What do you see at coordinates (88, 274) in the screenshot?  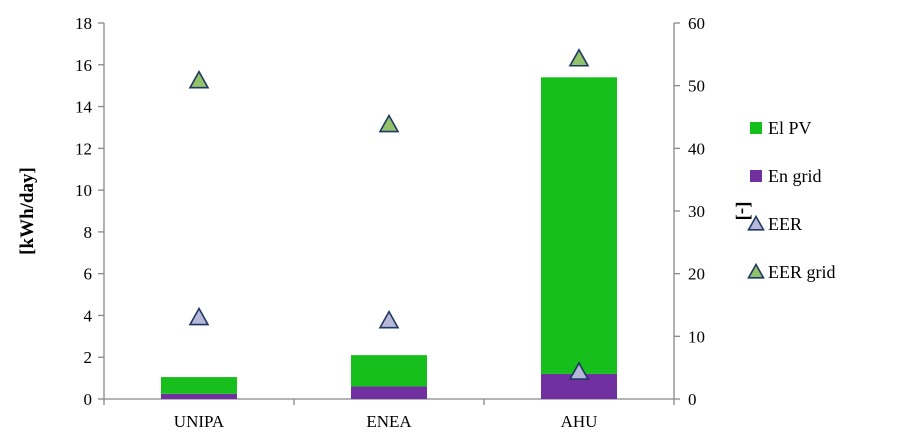 I see `y-tick-label: 6` at bounding box center [88, 274].